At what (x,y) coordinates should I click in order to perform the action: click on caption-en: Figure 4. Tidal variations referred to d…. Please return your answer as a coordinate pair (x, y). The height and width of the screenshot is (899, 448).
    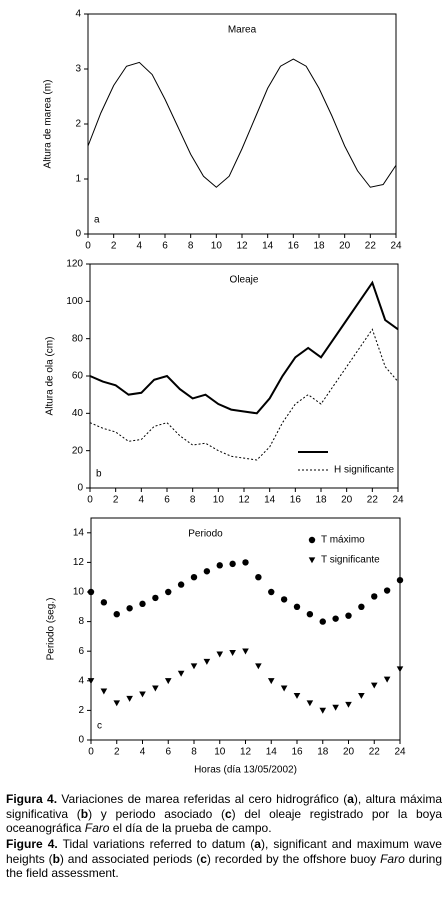
    Looking at the image, I should click on (224, 859).